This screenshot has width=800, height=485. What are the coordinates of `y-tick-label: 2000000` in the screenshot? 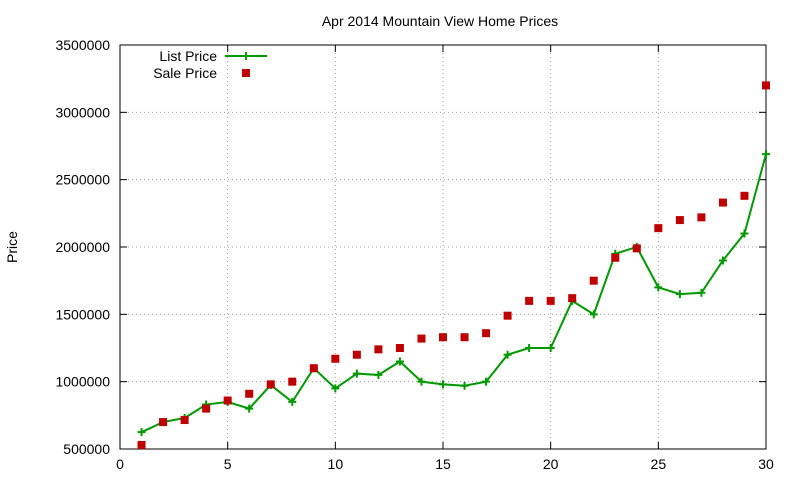 It's located at (82, 247).